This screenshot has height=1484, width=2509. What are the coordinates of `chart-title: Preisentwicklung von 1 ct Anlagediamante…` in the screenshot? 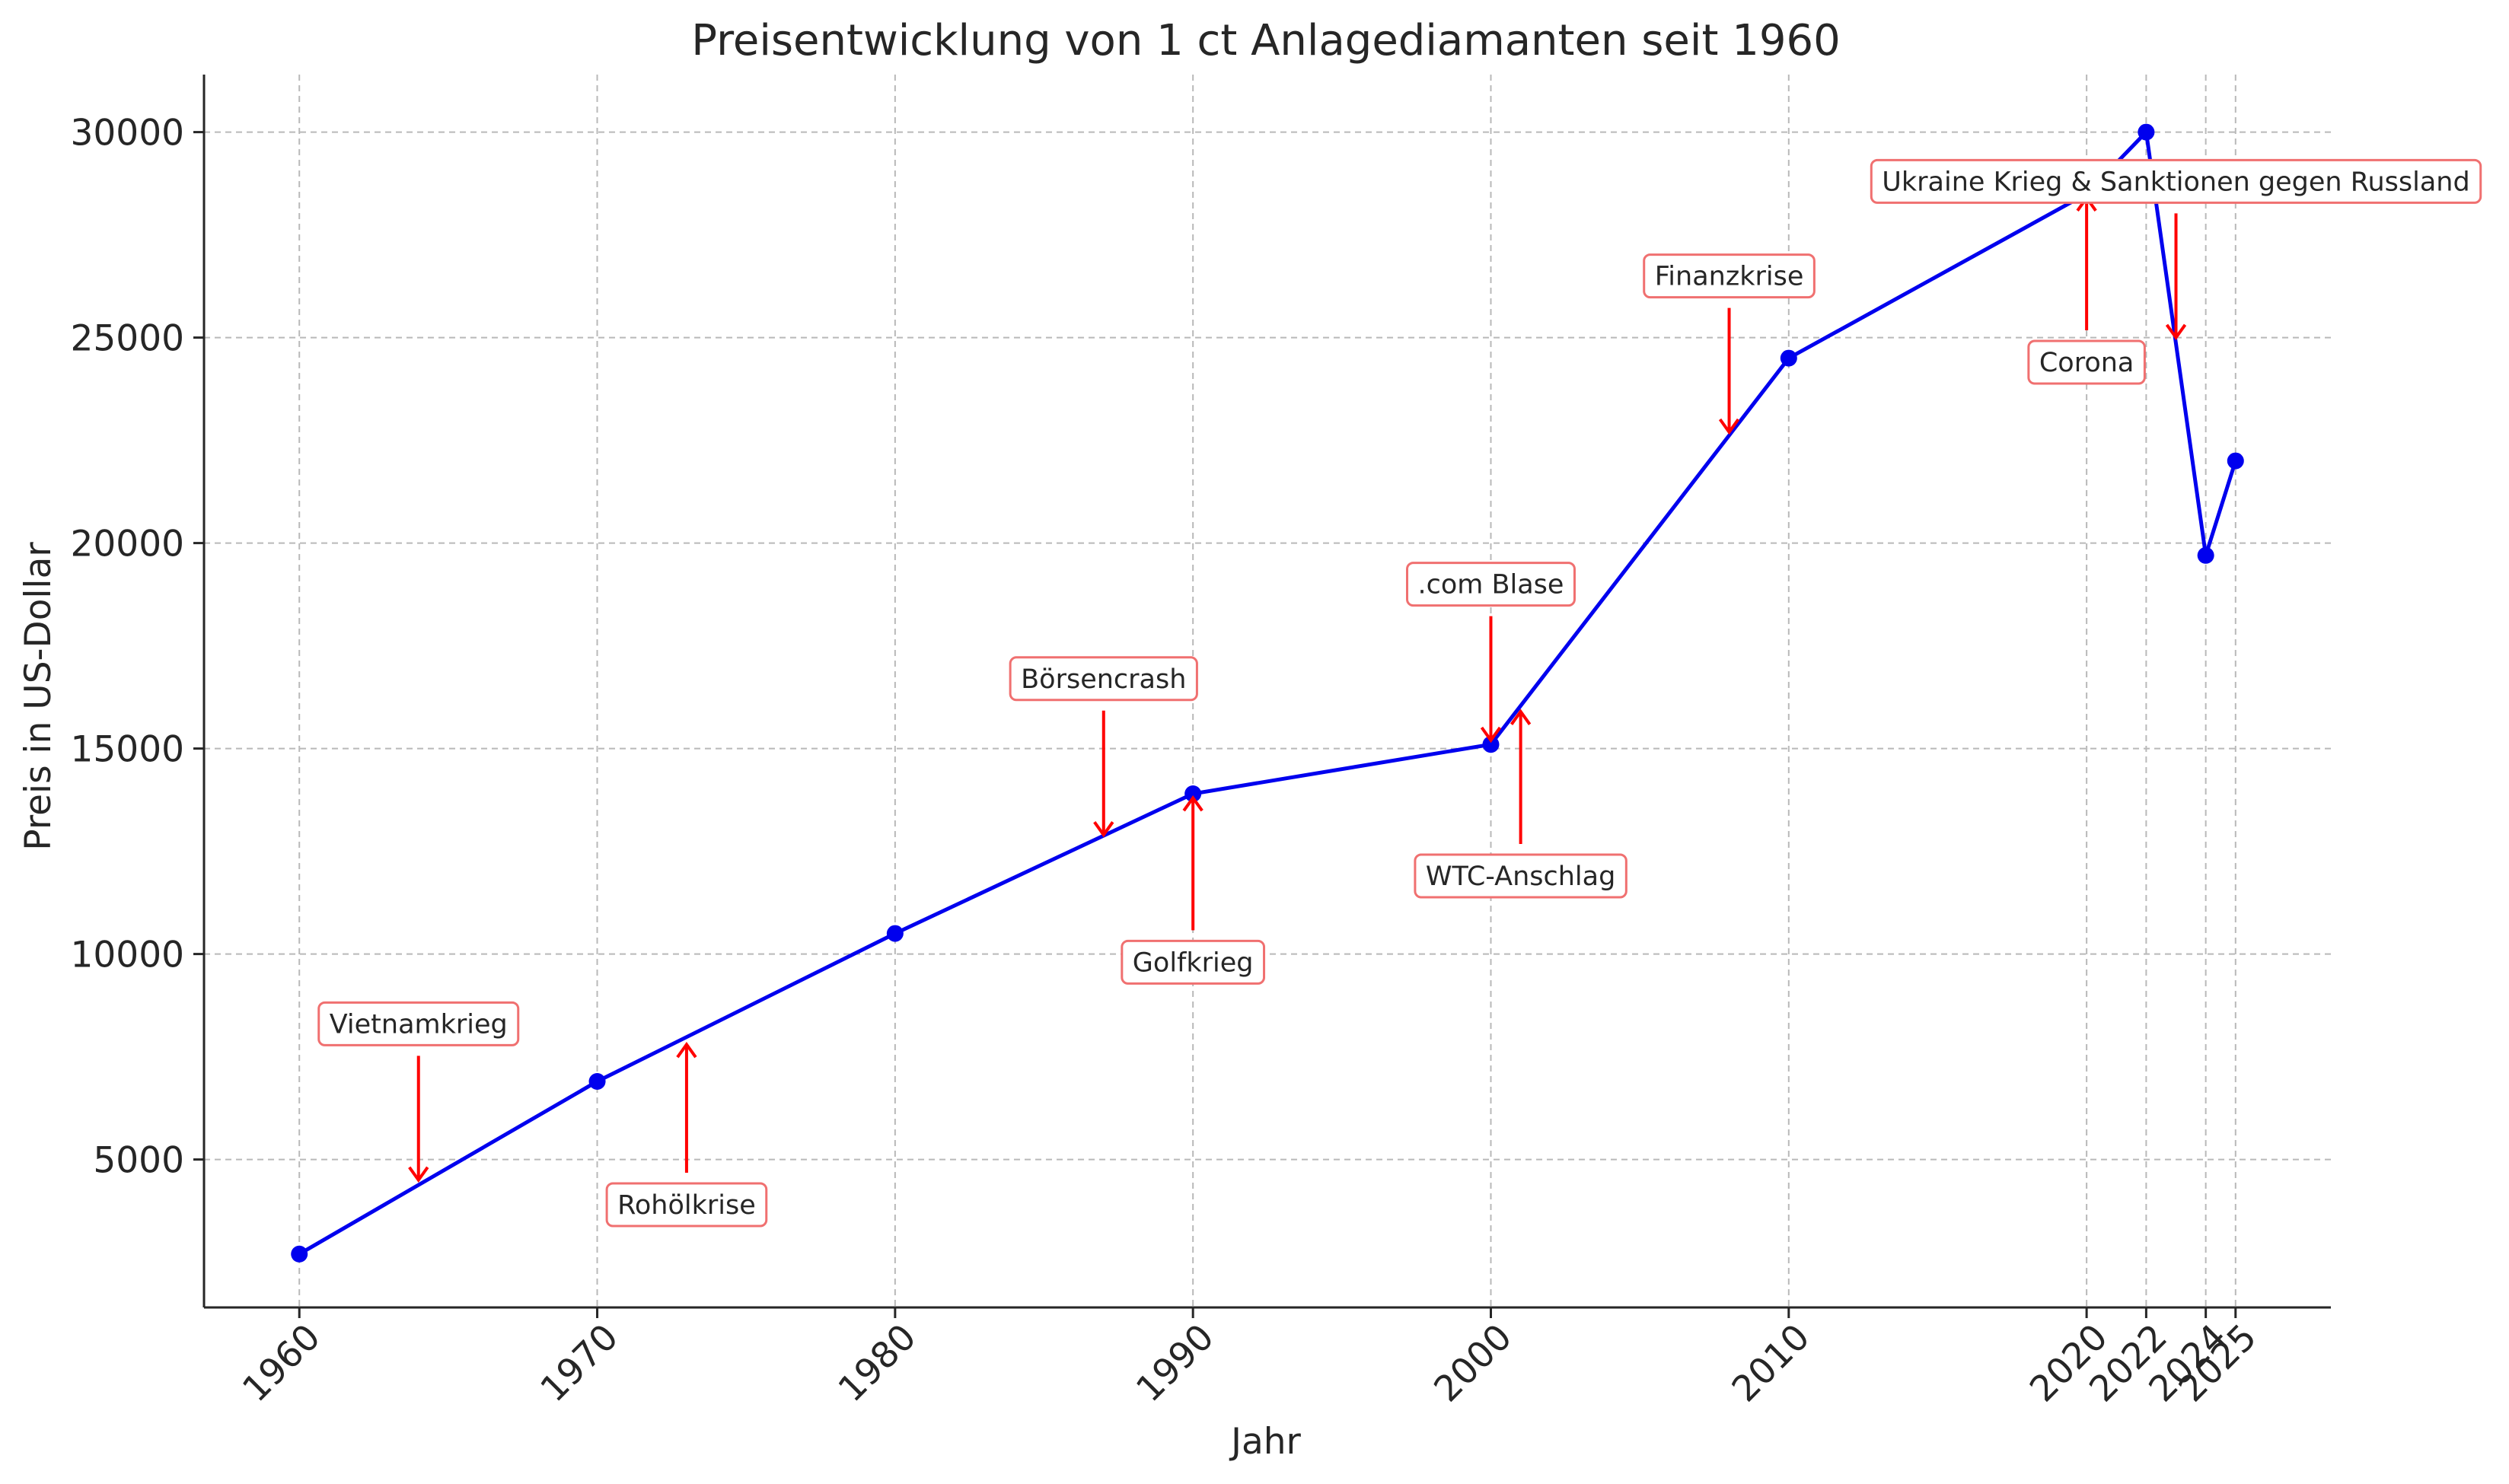 It's located at (1265, 40).